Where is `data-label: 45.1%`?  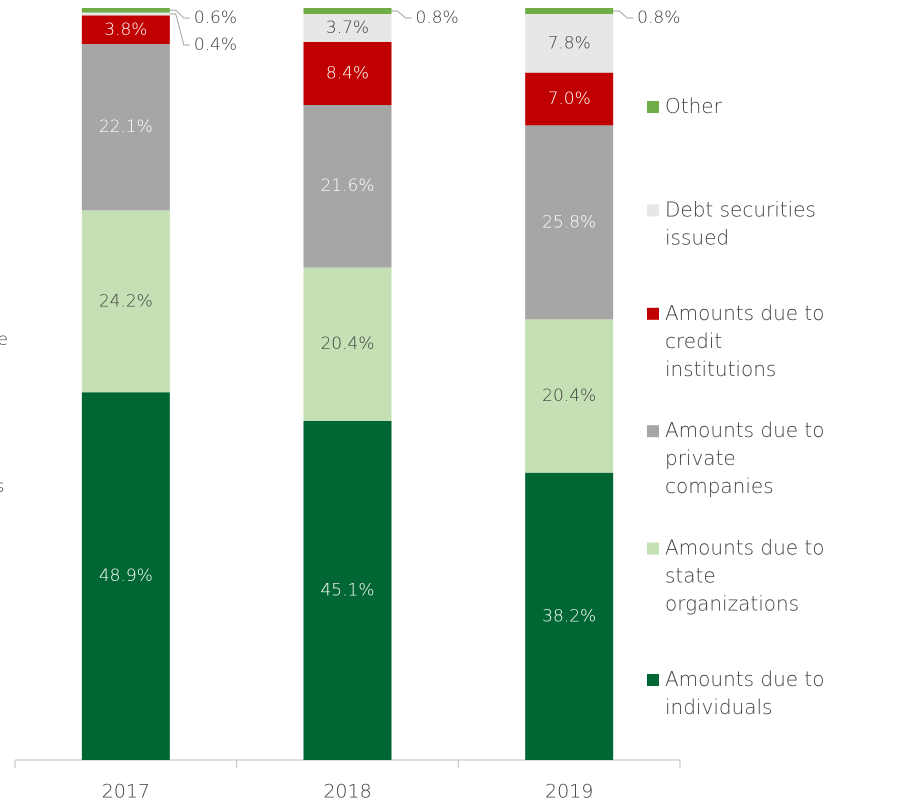 data-label: 45.1% is located at coordinates (347, 590).